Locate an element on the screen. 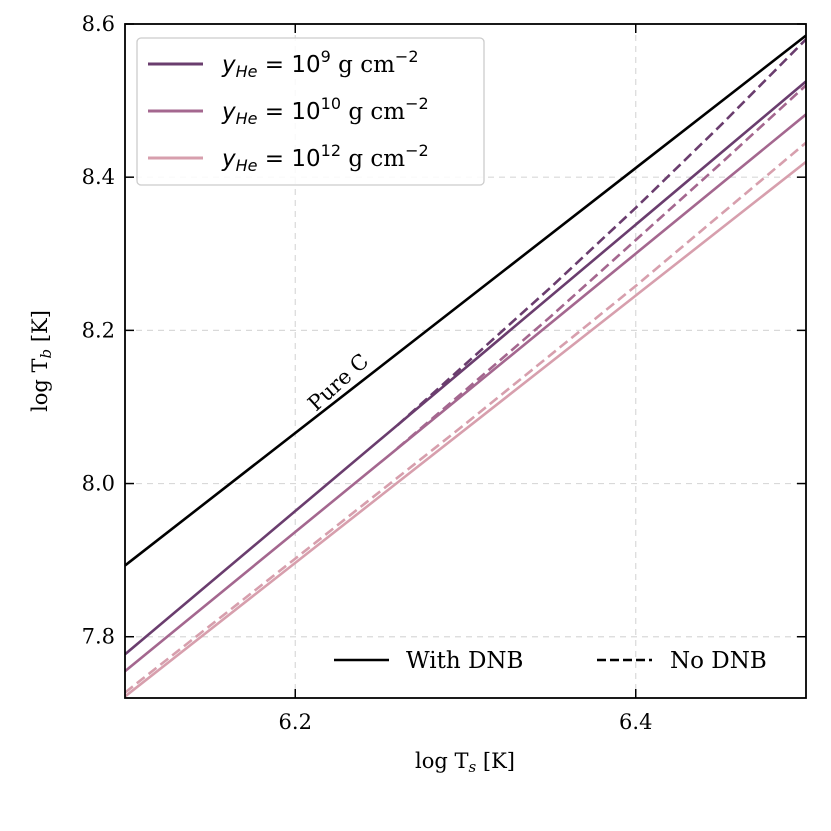 This screenshot has width=831, height=831. y-tick-label: 8.2 is located at coordinates (98, 330).